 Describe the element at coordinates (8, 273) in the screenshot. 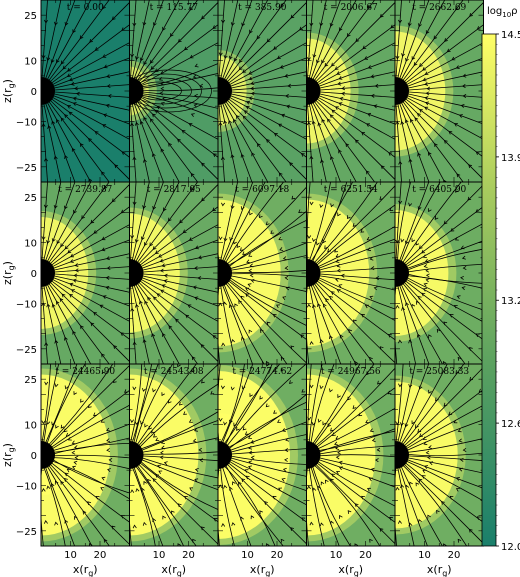

I see `y-axis-label: z(rg)` at that location.